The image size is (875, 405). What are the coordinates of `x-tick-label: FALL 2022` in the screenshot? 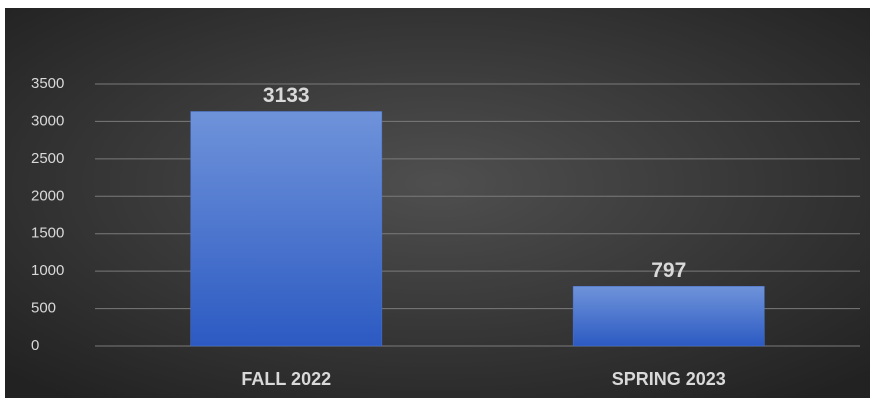 It's located at (286, 379).